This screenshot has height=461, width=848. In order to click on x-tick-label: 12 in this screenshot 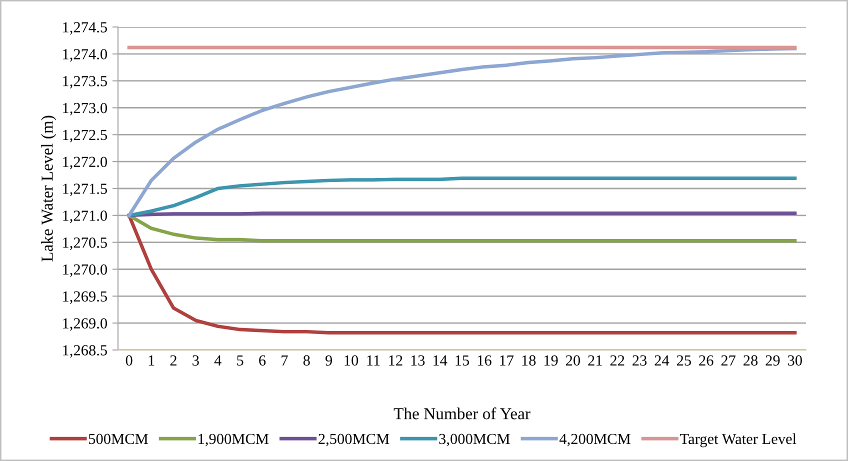, I will do `click(395, 360)`.